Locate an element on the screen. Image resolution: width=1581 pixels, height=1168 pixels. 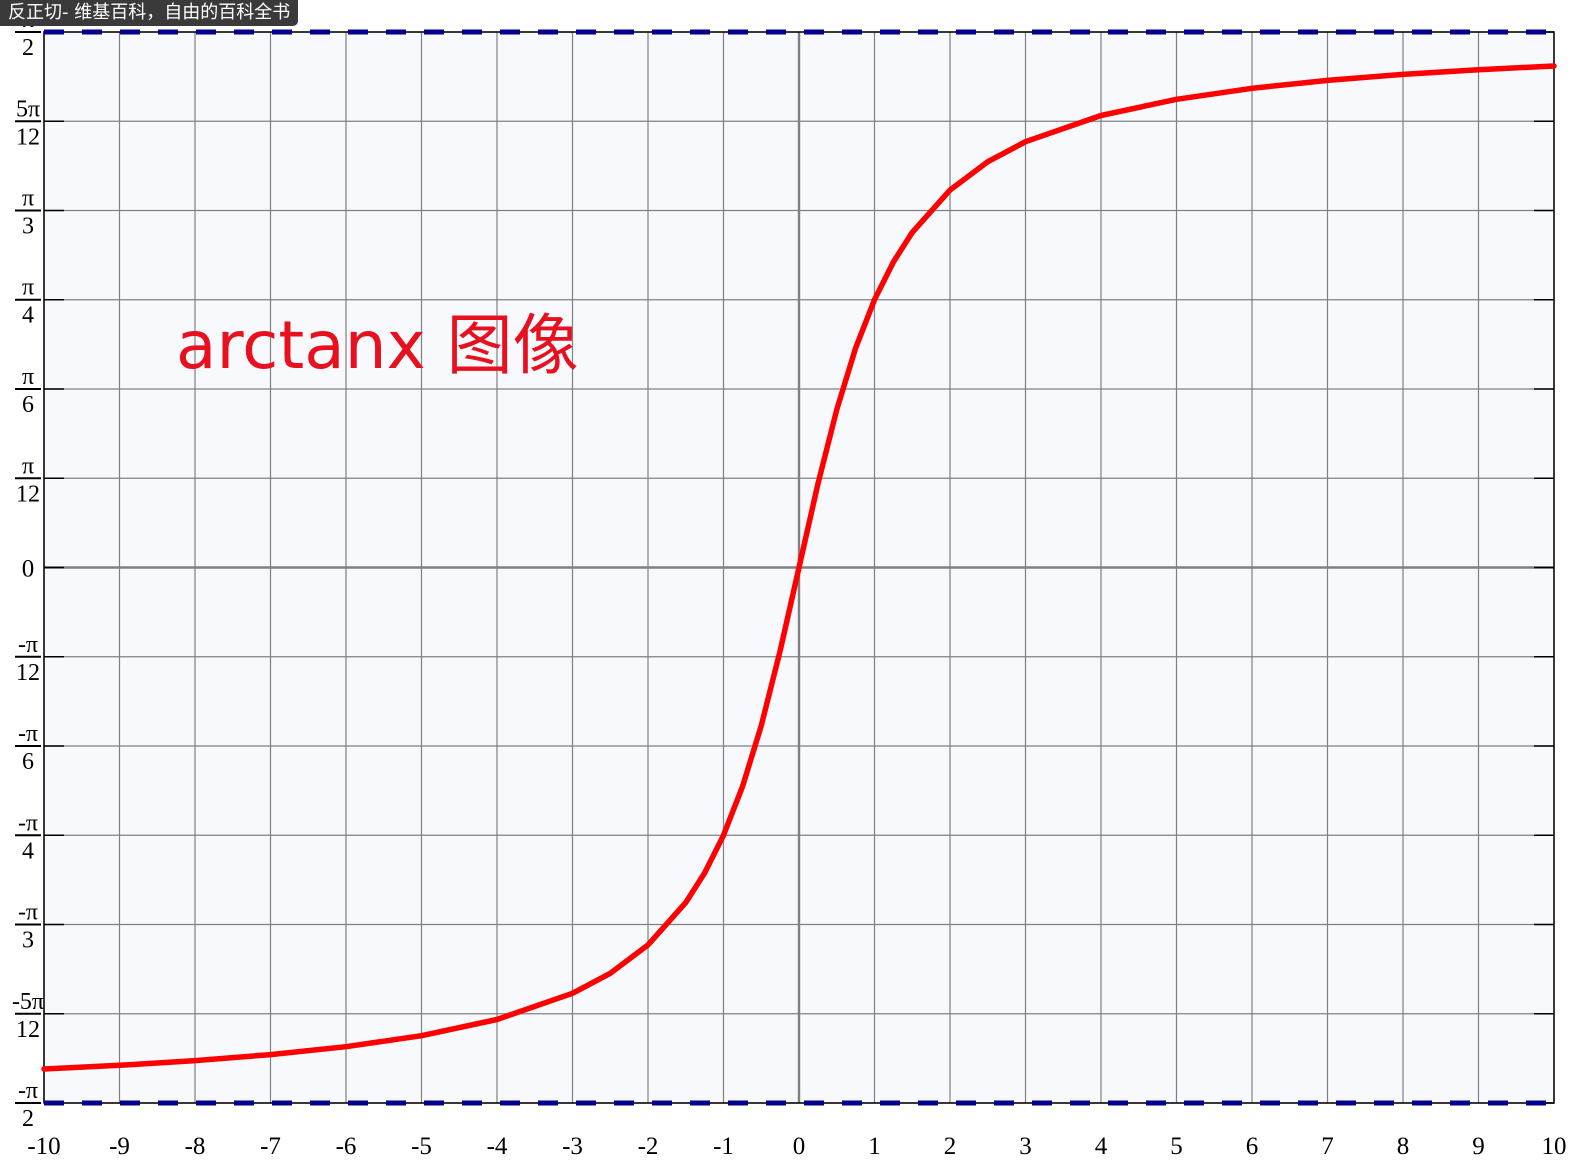
y-tick-label-numerator: -5π is located at coordinates (28, 1002).